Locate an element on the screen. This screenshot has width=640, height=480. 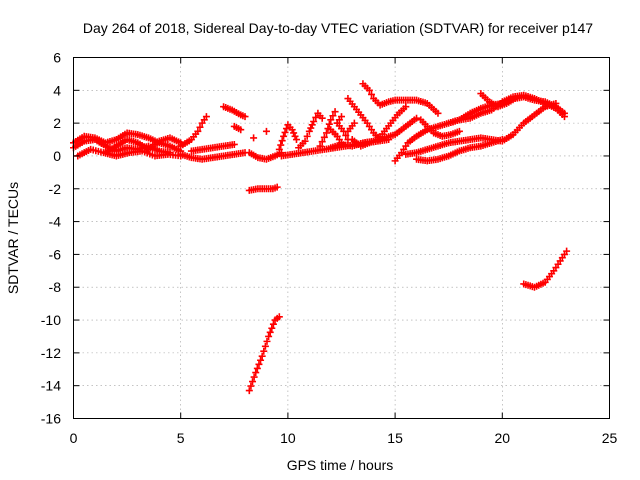
y-tick-label: -8 is located at coordinates (55, 287).